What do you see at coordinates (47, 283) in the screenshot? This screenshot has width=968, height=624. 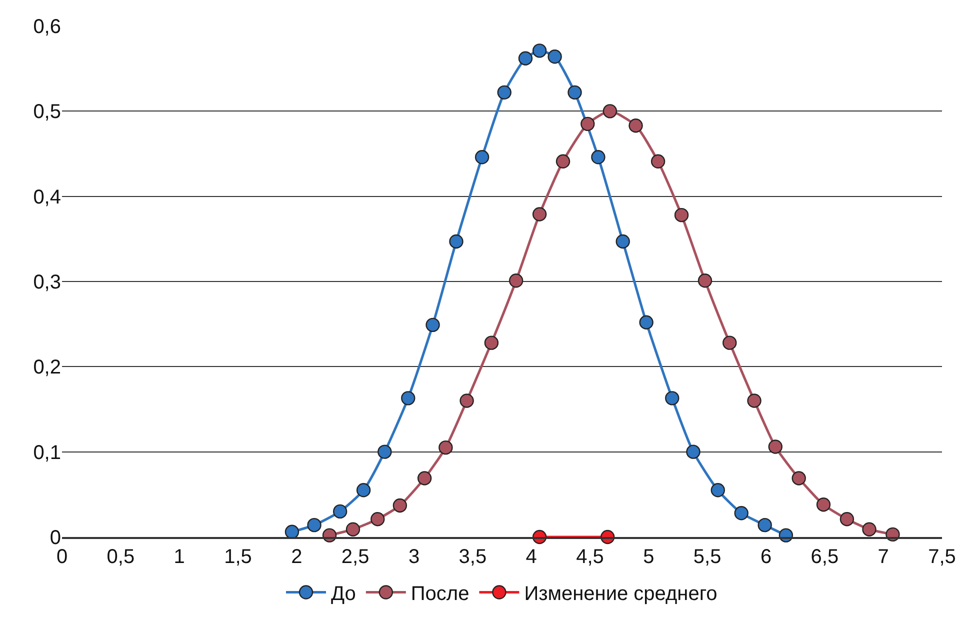 I see `y-tick-label: 0,3` at bounding box center [47, 283].